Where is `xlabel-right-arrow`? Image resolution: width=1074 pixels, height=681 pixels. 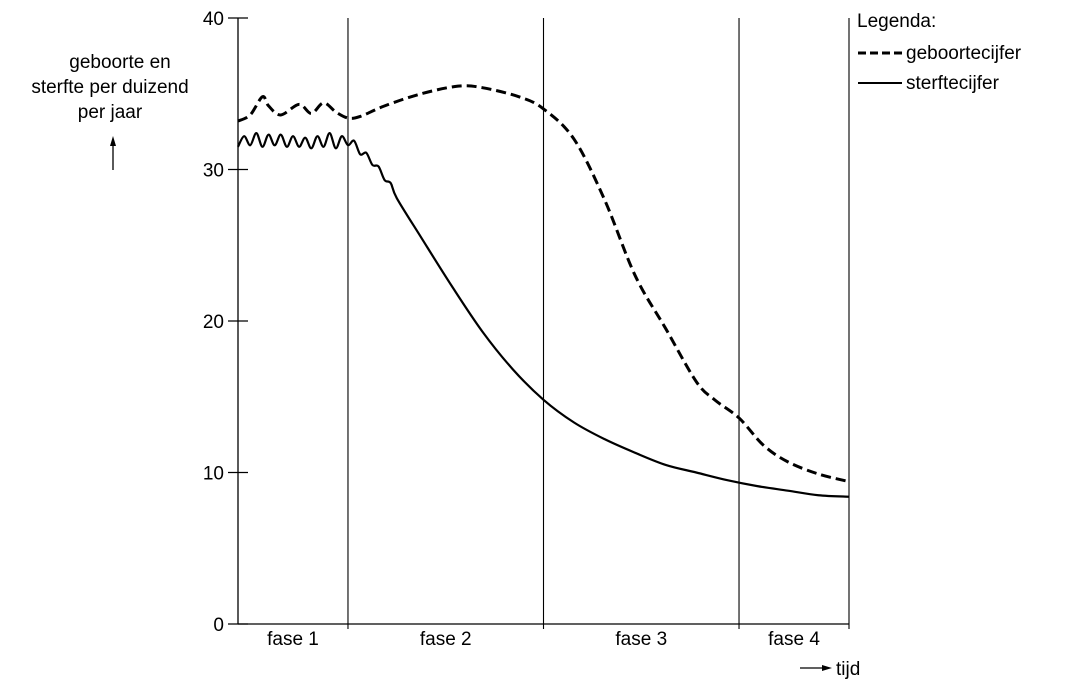 xlabel-right-arrow is located at coordinates (816, 668).